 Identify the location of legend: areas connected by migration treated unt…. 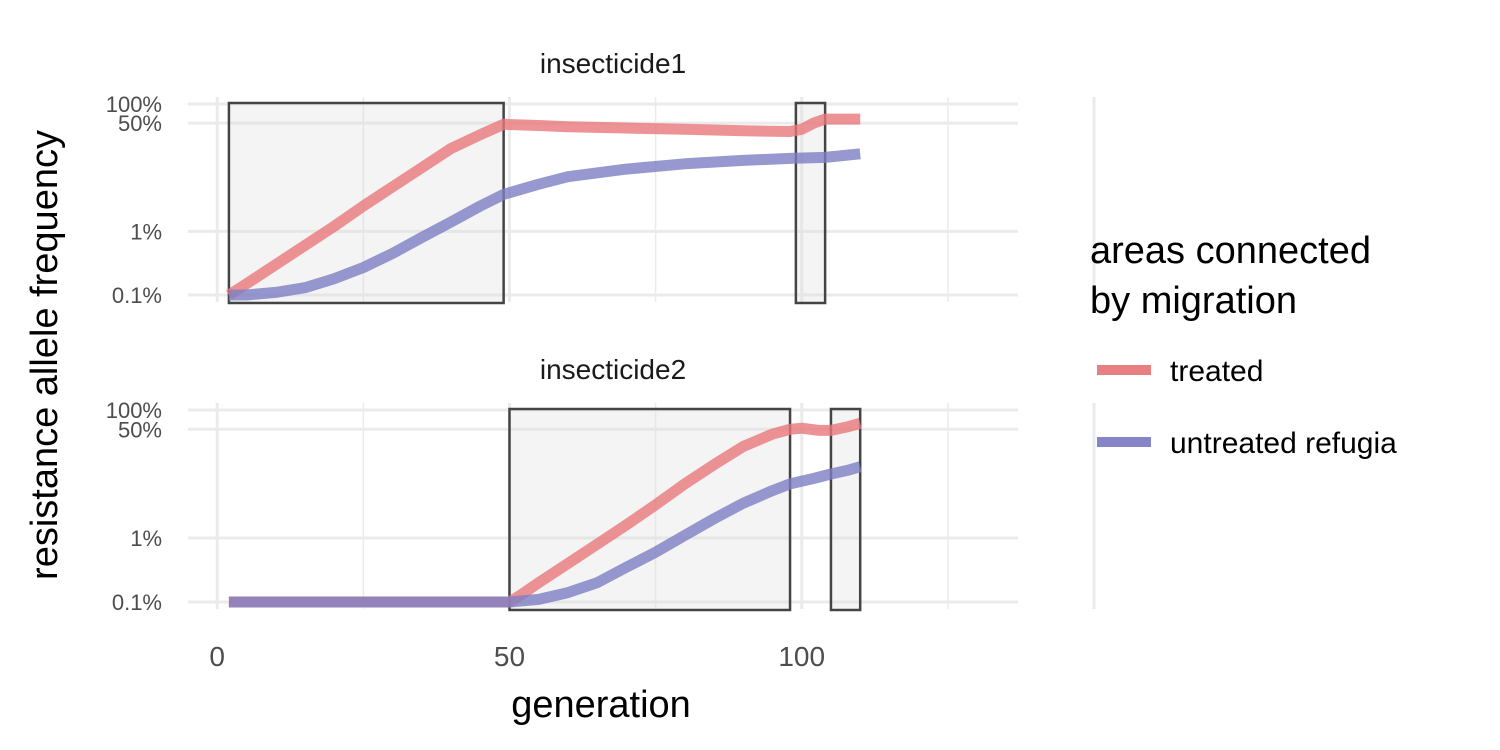
(1243, 345).